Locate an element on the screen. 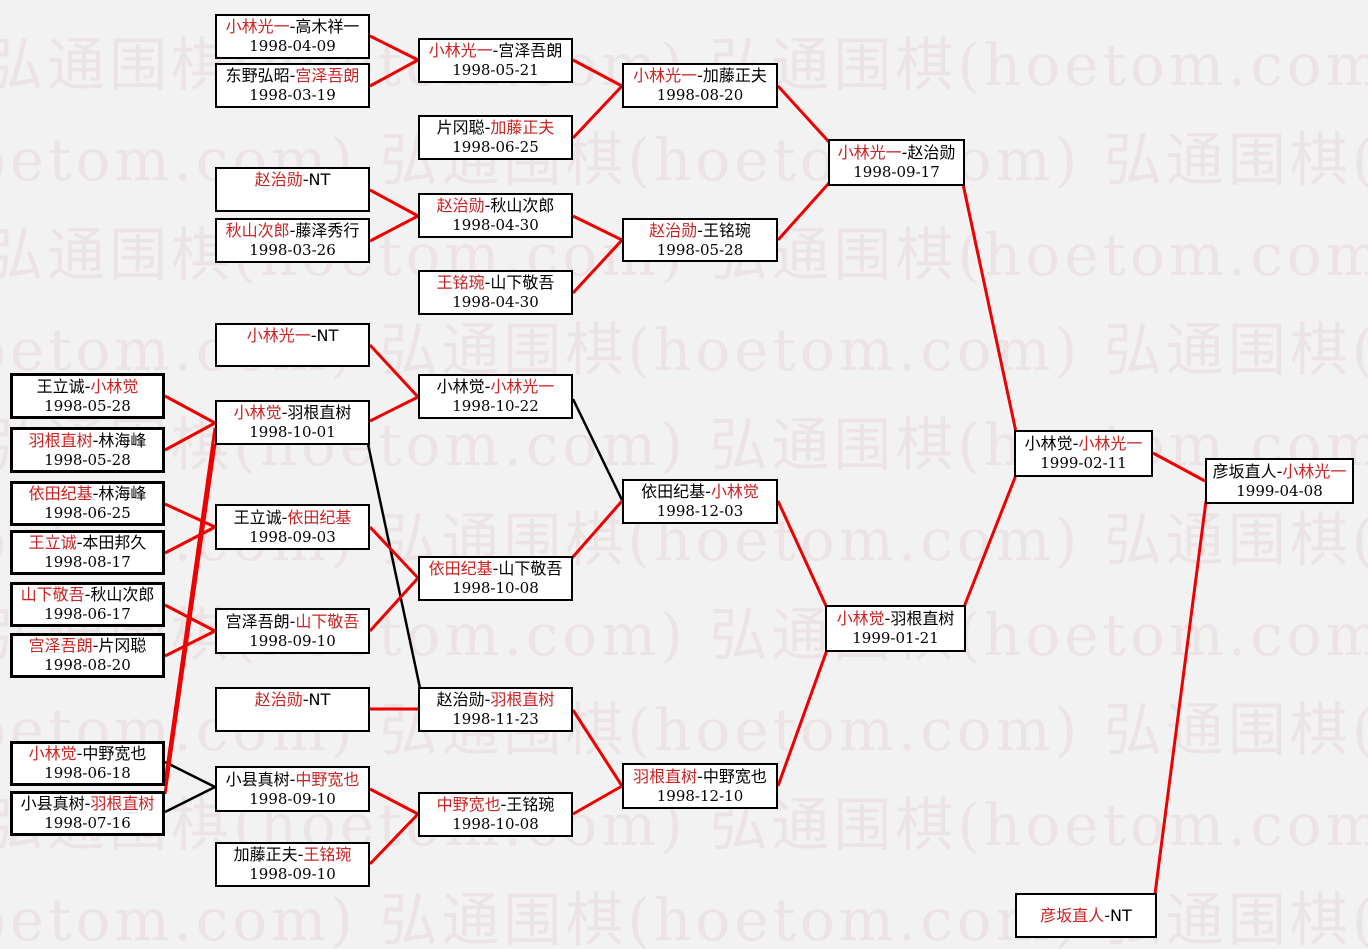 The image size is (1368, 949). match-box-G1: 小林觉-小林光一 1999-02-11 is located at coordinates (1083, 453).